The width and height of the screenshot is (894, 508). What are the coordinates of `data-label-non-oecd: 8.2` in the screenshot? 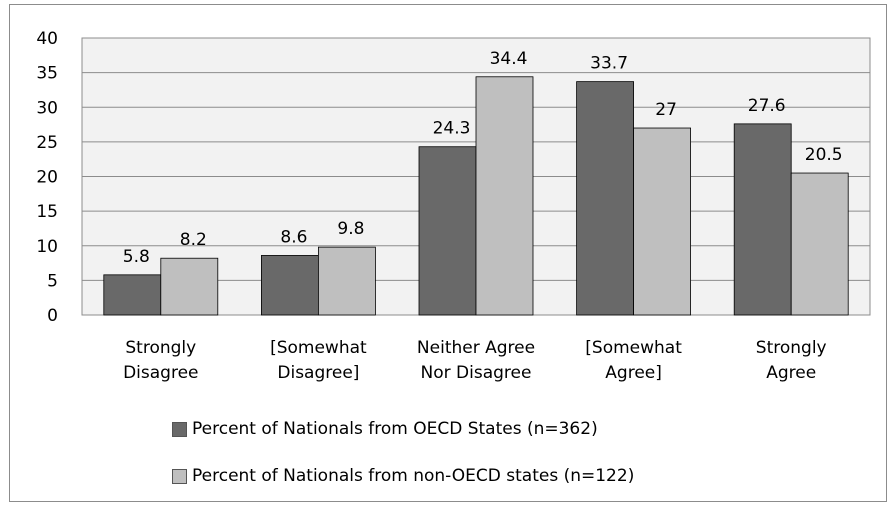 It's located at (193, 240).